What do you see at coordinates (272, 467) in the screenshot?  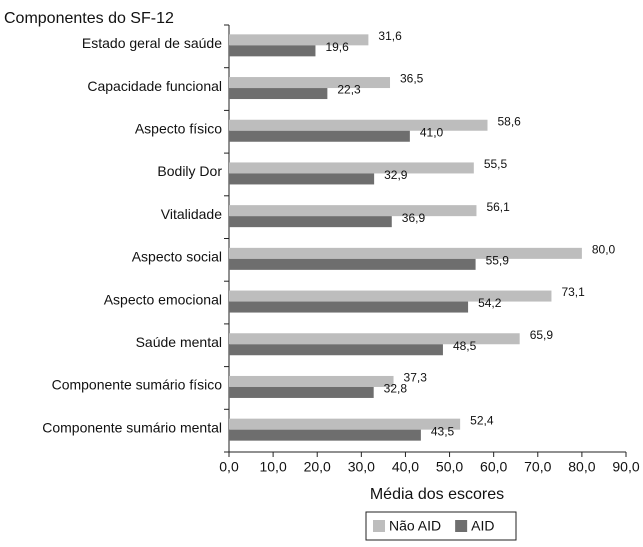 I see `x-tick-label: 10,0` at bounding box center [272, 467].